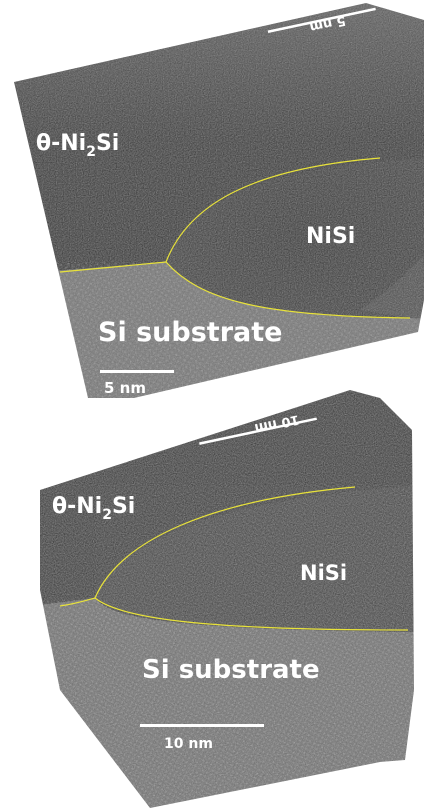  Describe the element at coordinates (93, 508) in the screenshot. I see `phase-label-bottom: θ-Ni2Si` at that location.